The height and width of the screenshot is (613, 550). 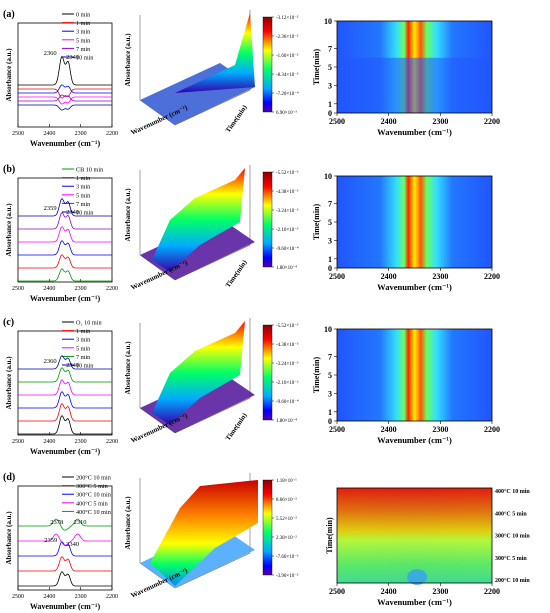 I want to click on legend-entry: 400°C 10 min, so click(x=93, y=512).